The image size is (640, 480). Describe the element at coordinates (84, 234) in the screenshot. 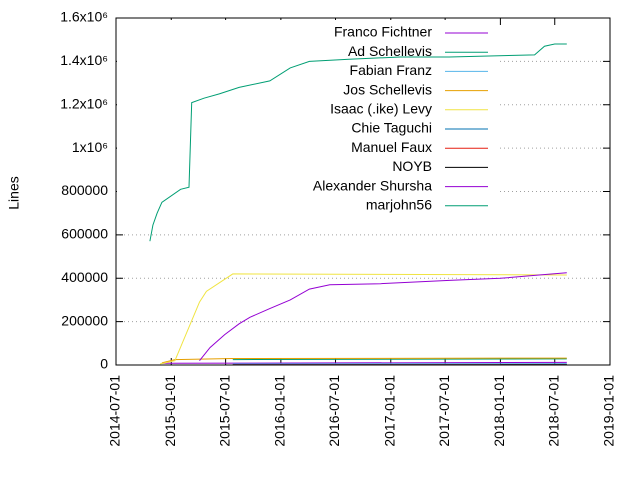

I see `y-tick-label: 600000` at that location.